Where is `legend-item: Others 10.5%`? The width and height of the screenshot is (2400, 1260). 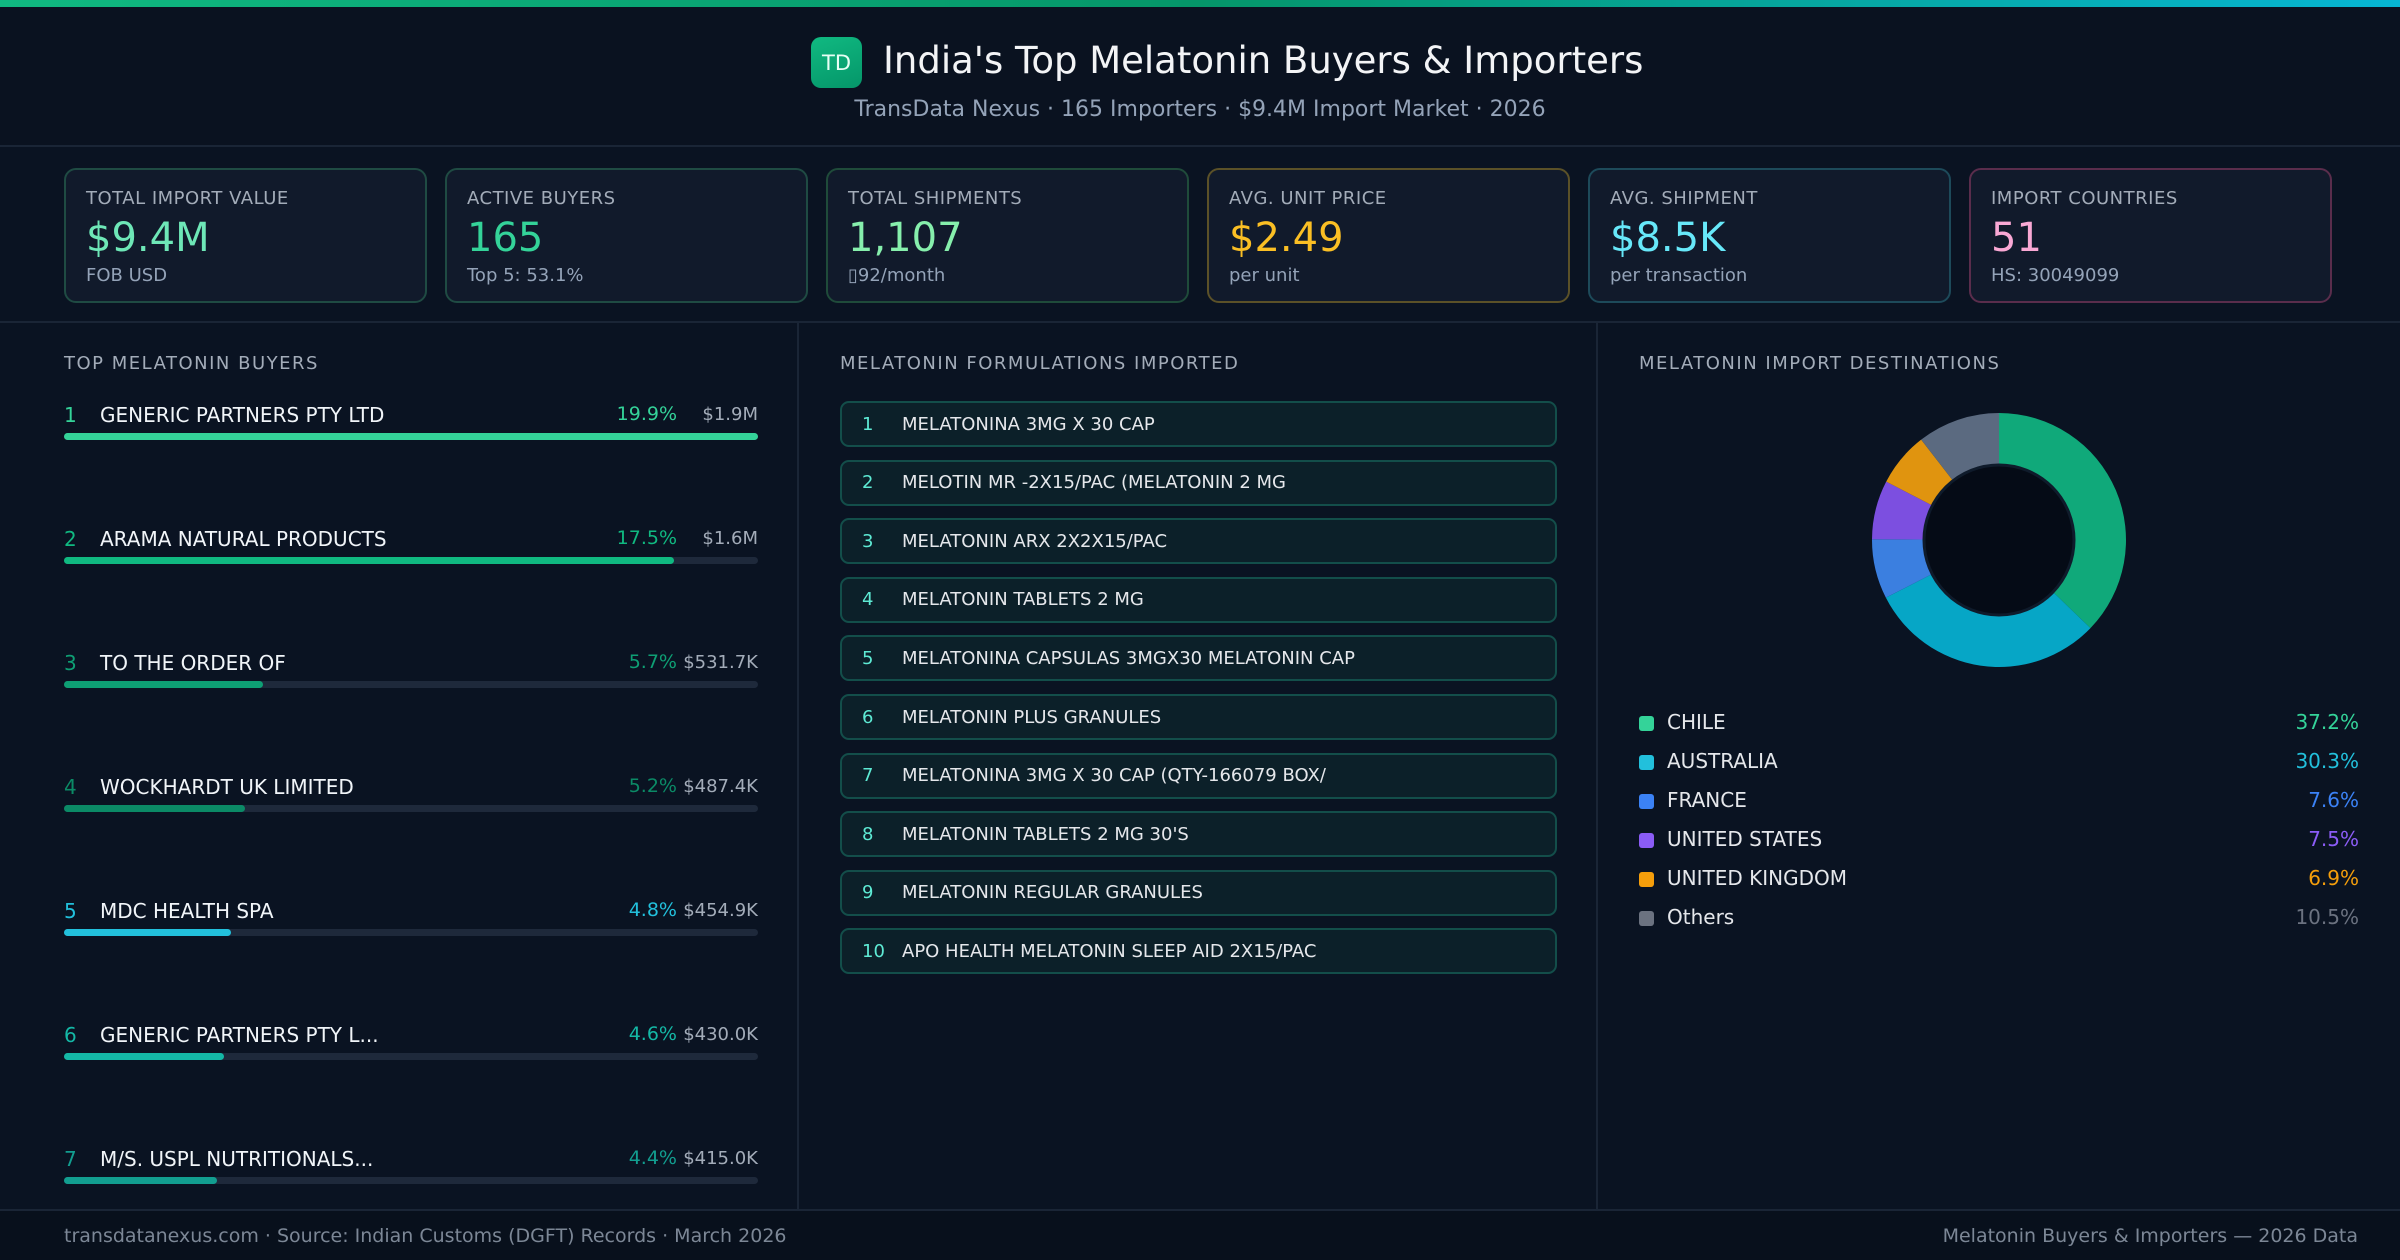
legend-item: Others 10.5% is located at coordinates (1999, 918).